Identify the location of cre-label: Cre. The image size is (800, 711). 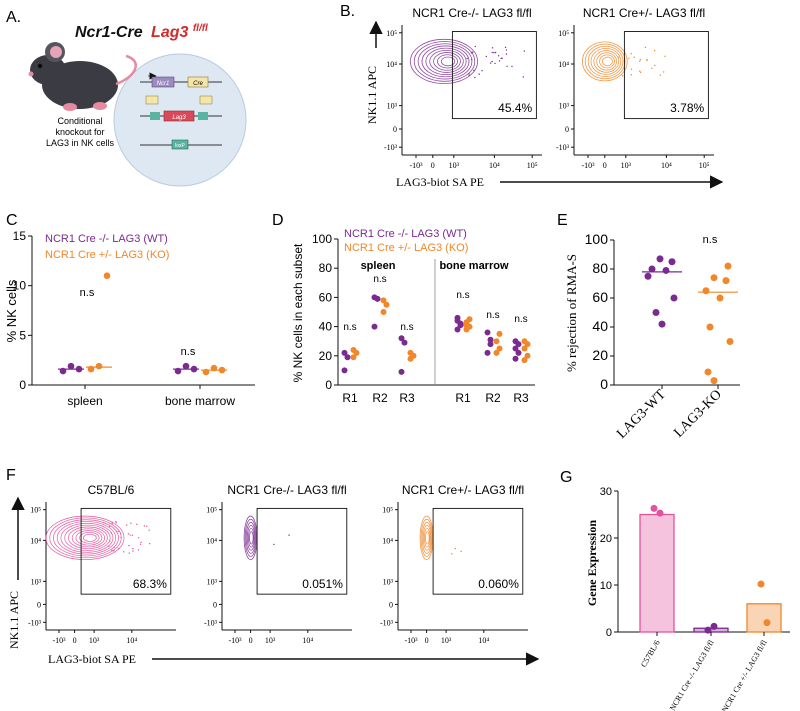
(198, 84).